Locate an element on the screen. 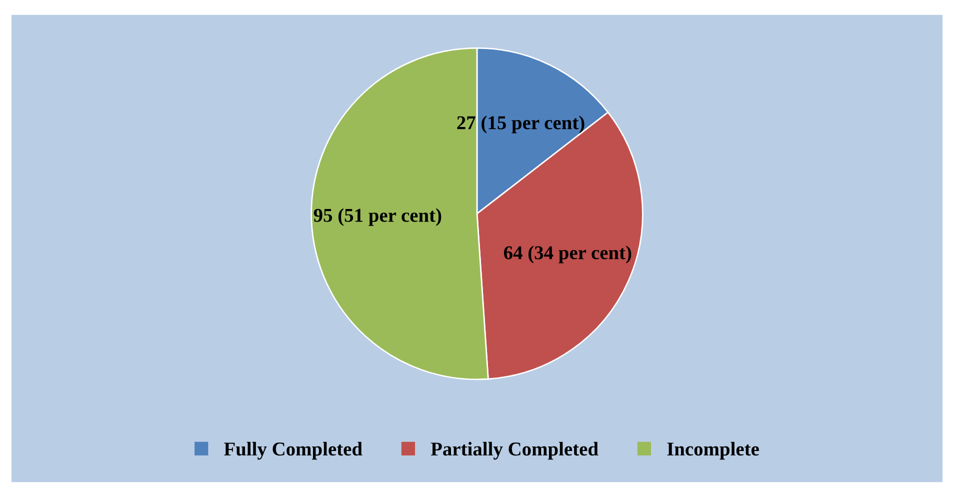  legend-label: Partially Completed is located at coordinates (514, 451).